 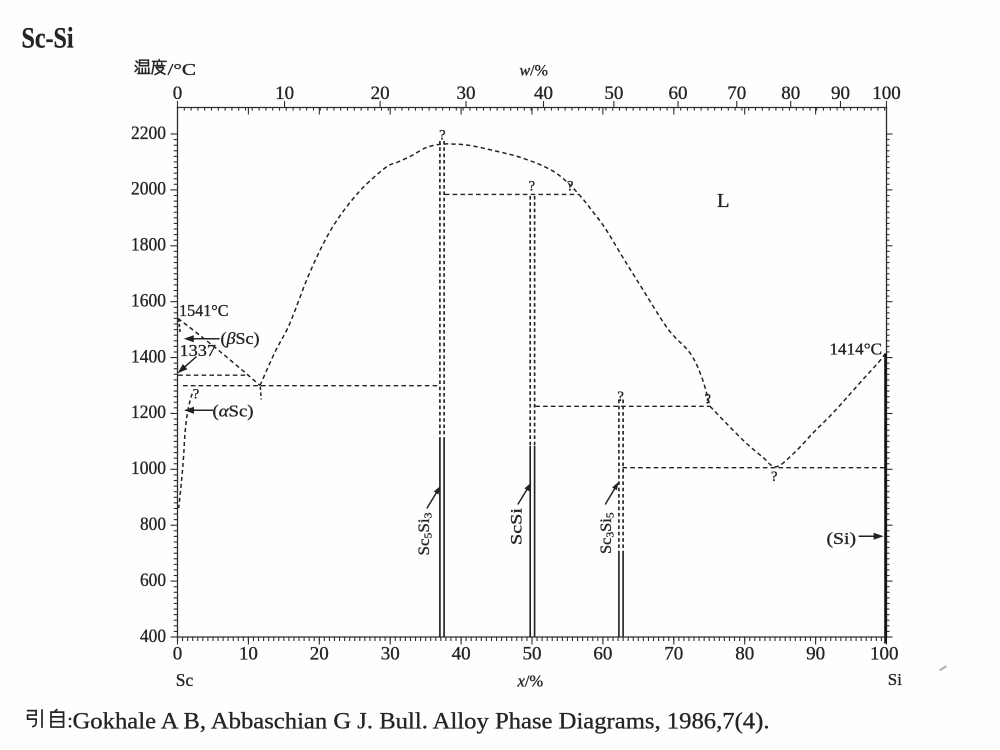 What do you see at coordinates (148, 356) in the screenshot?
I see `svg-text: 1400` at bounding box center [148, 356].